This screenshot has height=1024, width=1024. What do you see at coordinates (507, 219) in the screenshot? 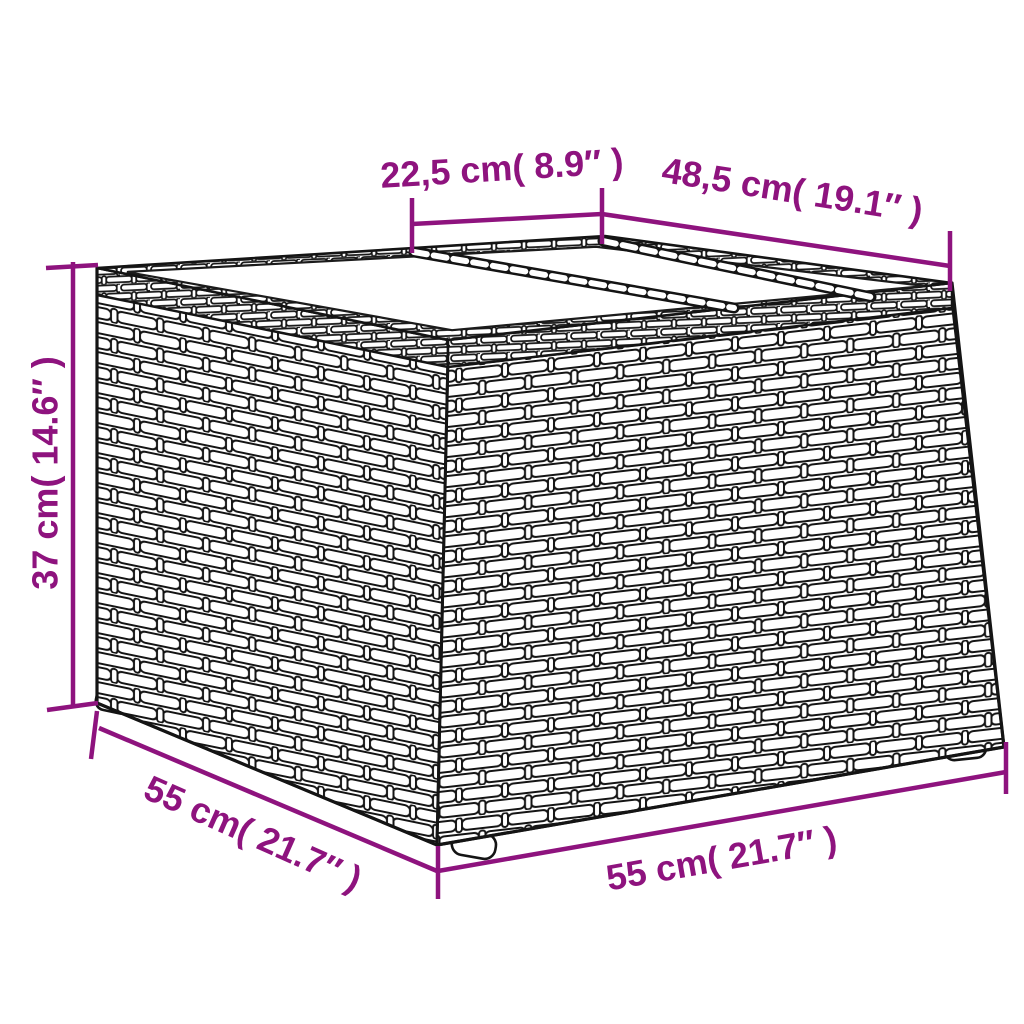
I see `dim-line-top-panel-width` at bounding box center [507, 219].